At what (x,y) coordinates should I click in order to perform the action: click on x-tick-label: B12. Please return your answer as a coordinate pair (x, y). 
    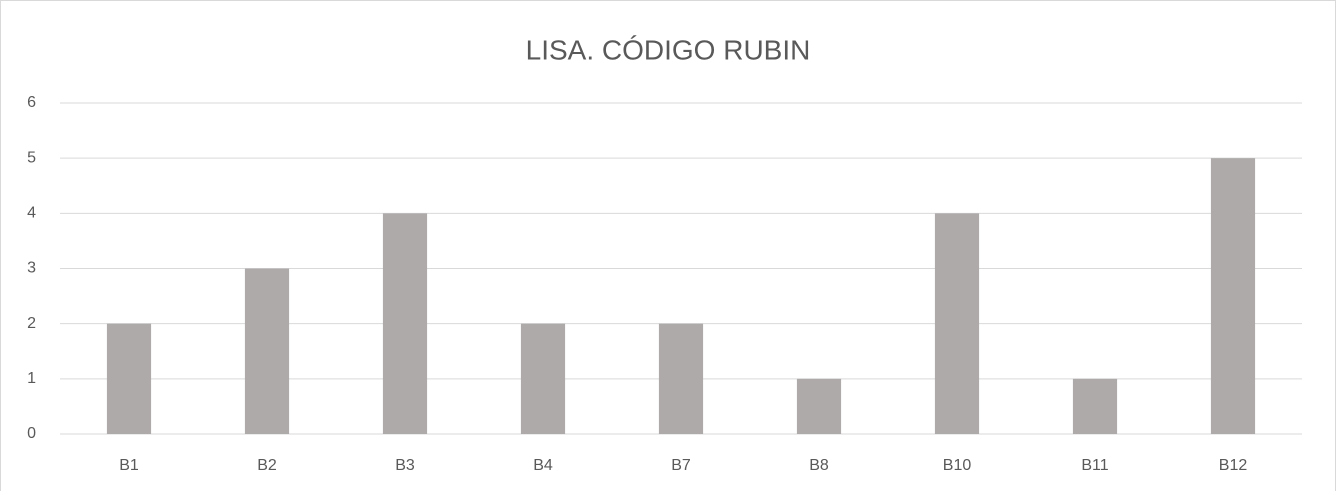
    Looking at the image, I should click on (1233, 465).